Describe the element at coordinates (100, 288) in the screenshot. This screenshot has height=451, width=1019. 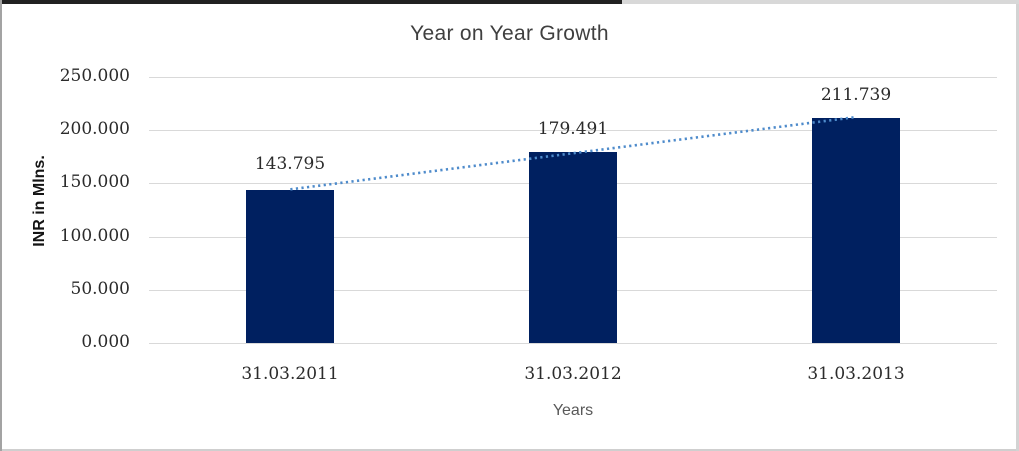
I see `y-tick-label: 50.000` at that location.